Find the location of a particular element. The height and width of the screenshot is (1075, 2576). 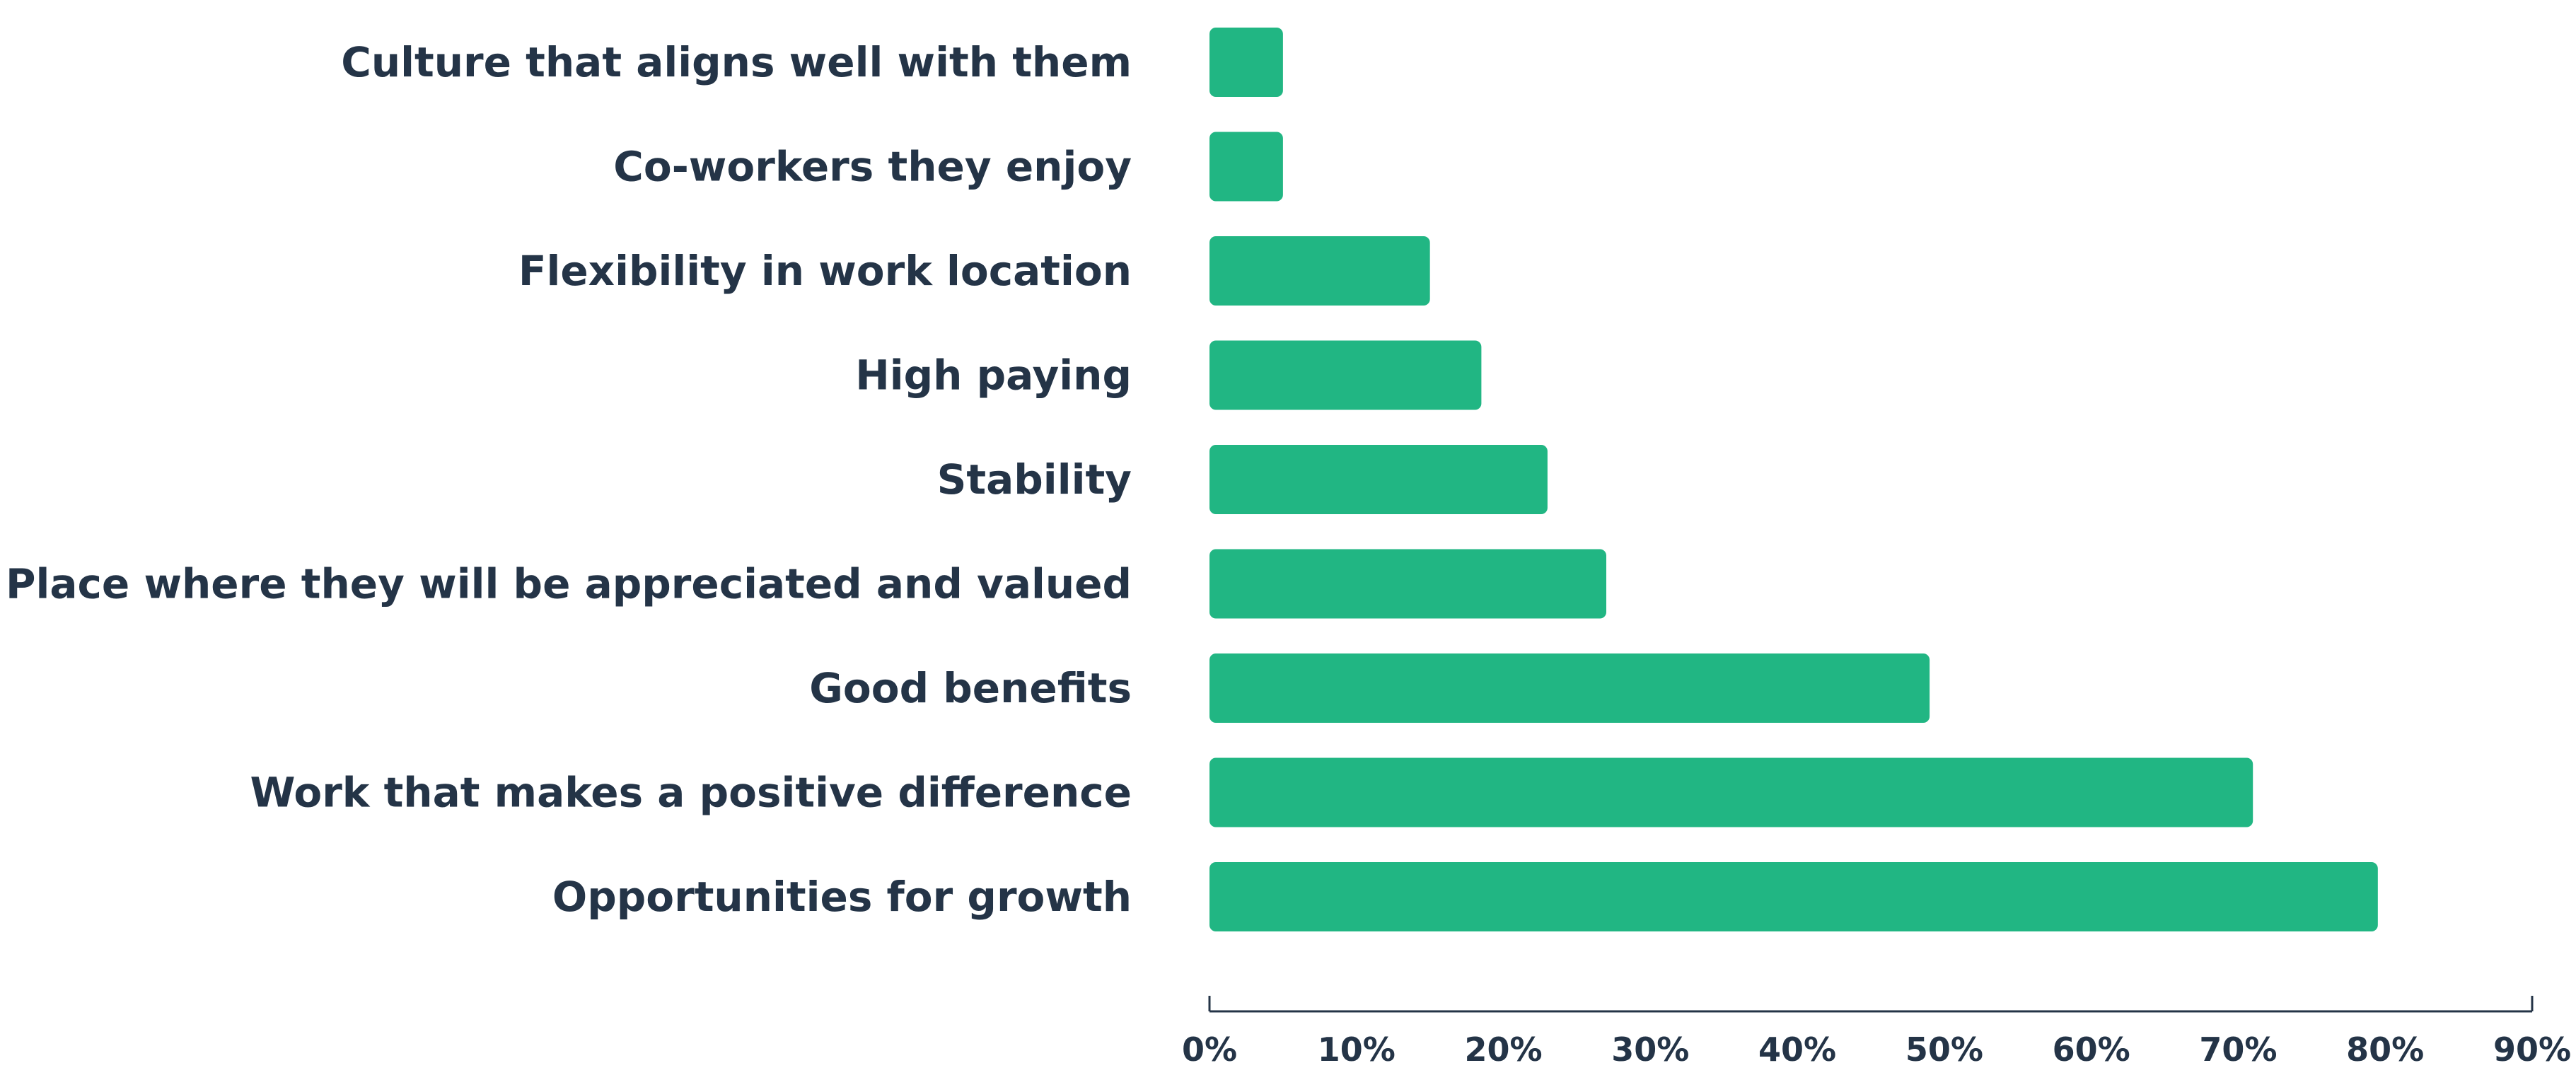

x-tick-label: 50% is located at coordinates (1944, 1049).